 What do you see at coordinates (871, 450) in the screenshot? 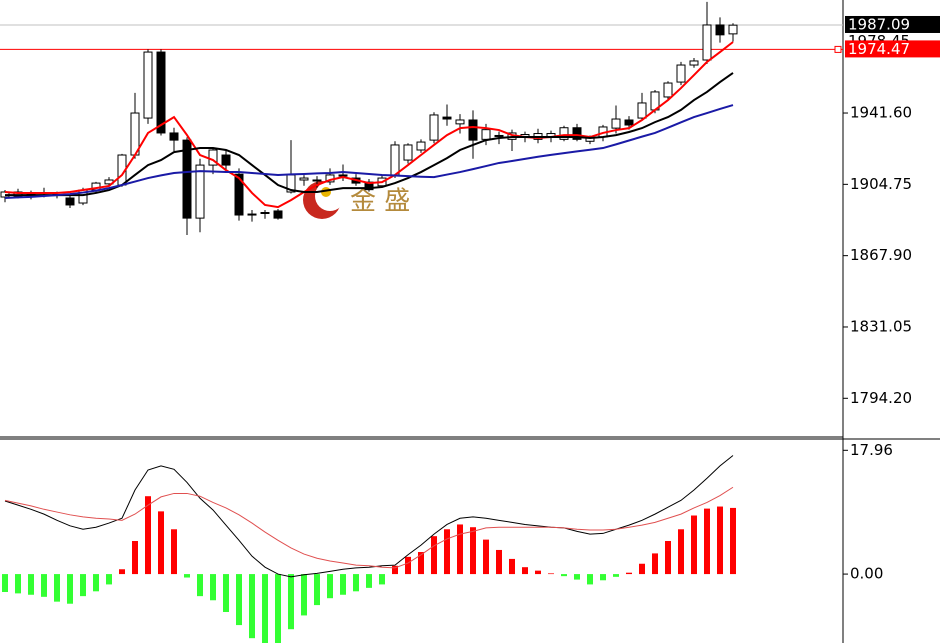
I see `y-tick-label: 17.96` at bounding box center [871, 450].